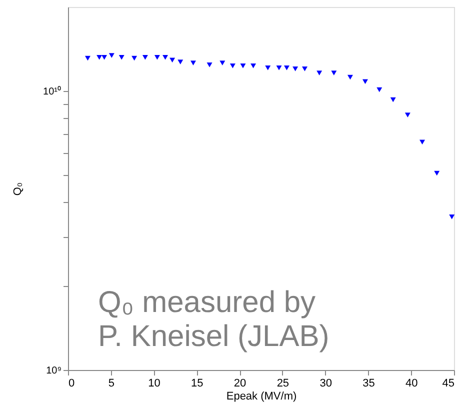 This screenshot has width=462, height=403. I want to click on x-tick-label: 25, so click(283, 384).